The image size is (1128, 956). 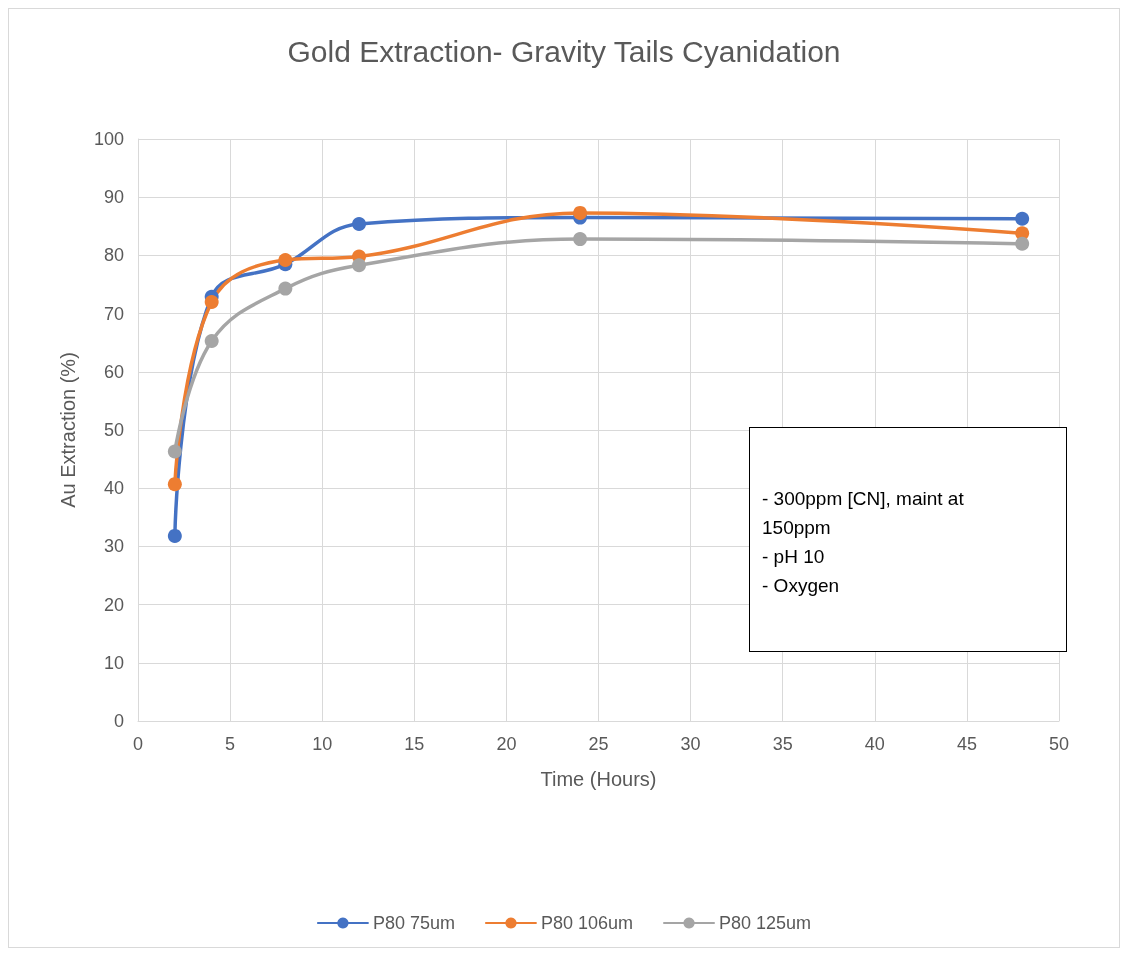 I want to click on y-tick-label: 50, so click(x=113, y=430).